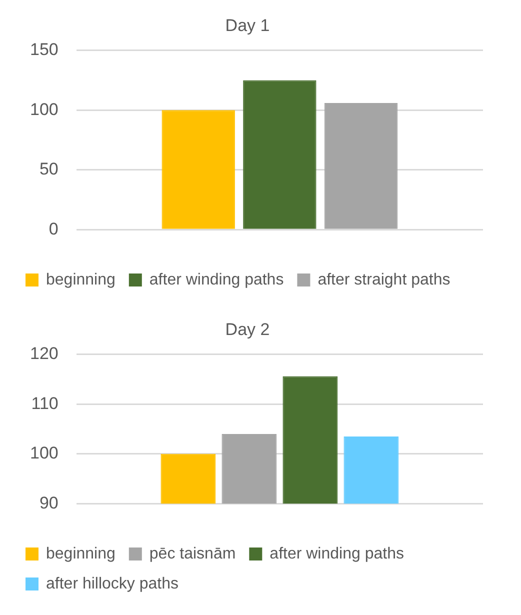  What do you see at coordinates (53, 228) in the screenshot?
I see `y-tick-label: 0` at bounding box center [53, 228].